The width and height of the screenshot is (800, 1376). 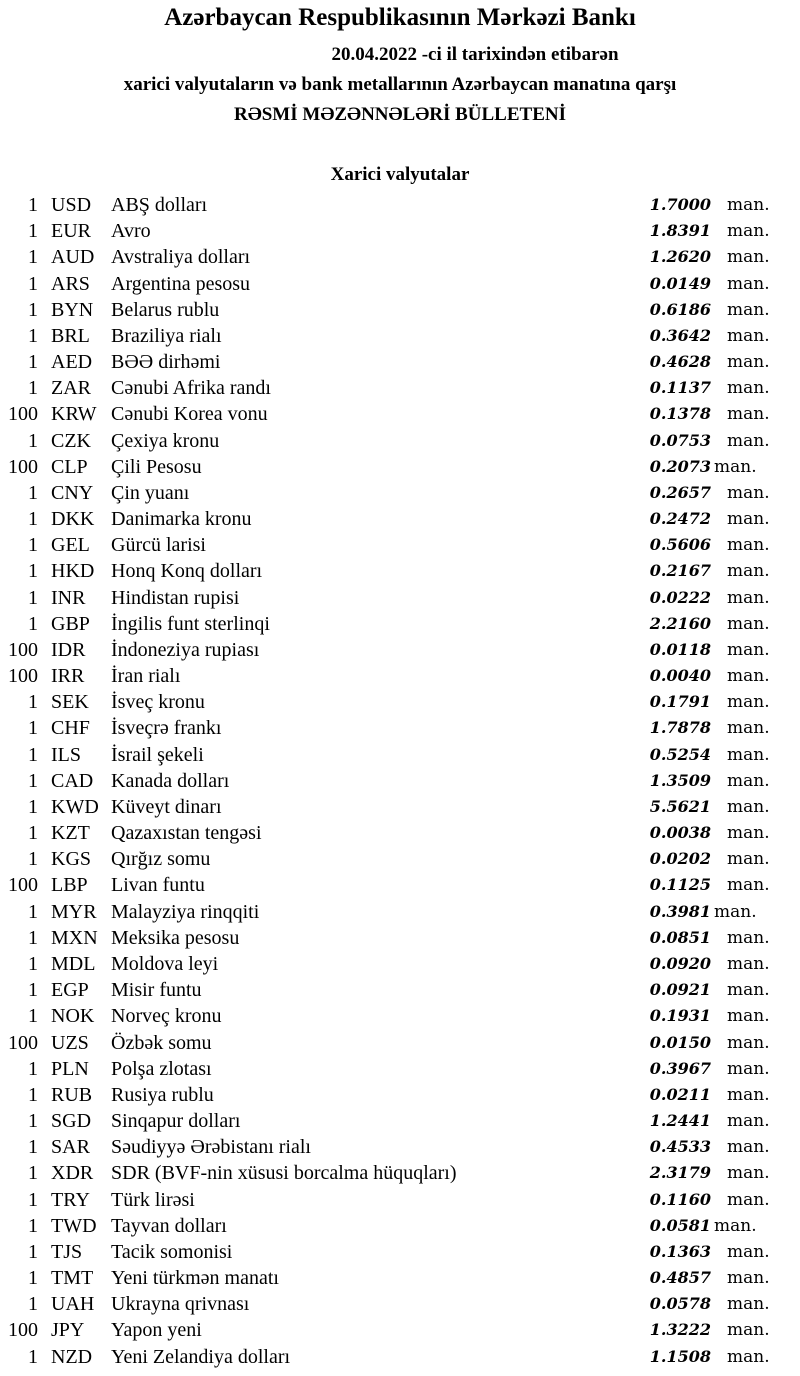 What do you see at coordinates (162, 1094) in the screenshot?
I see `currency-name: Rusiya rublu` at bounding box center [162, 1094].